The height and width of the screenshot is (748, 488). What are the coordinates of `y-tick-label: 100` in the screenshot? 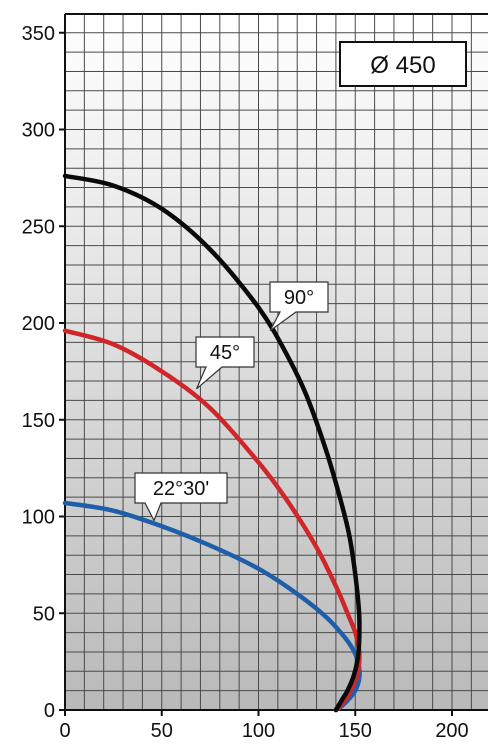 It's located at (38, 518).